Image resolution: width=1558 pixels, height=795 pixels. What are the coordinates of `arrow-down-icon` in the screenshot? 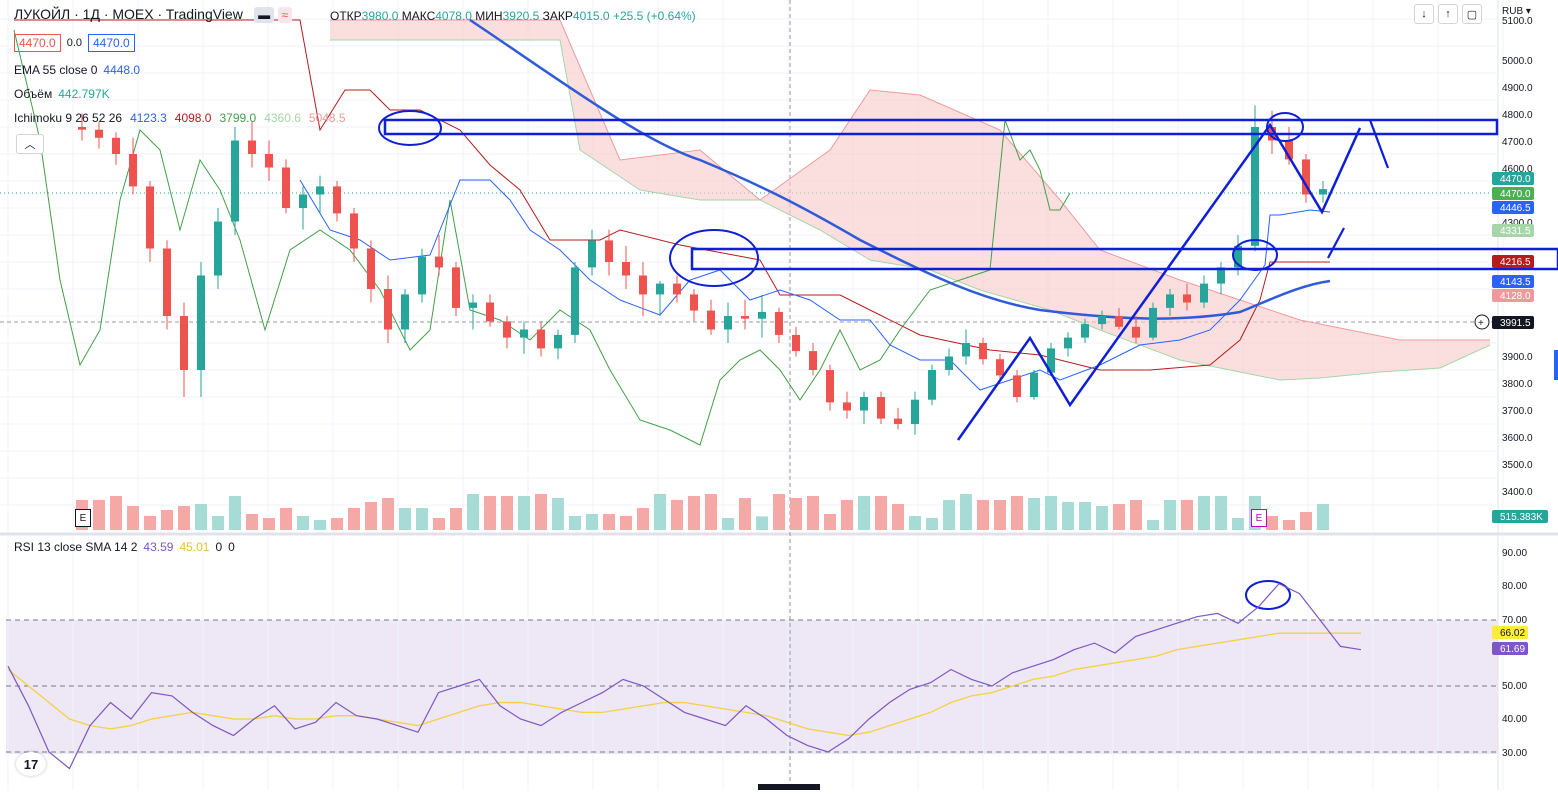 It's located at (1379, 144).